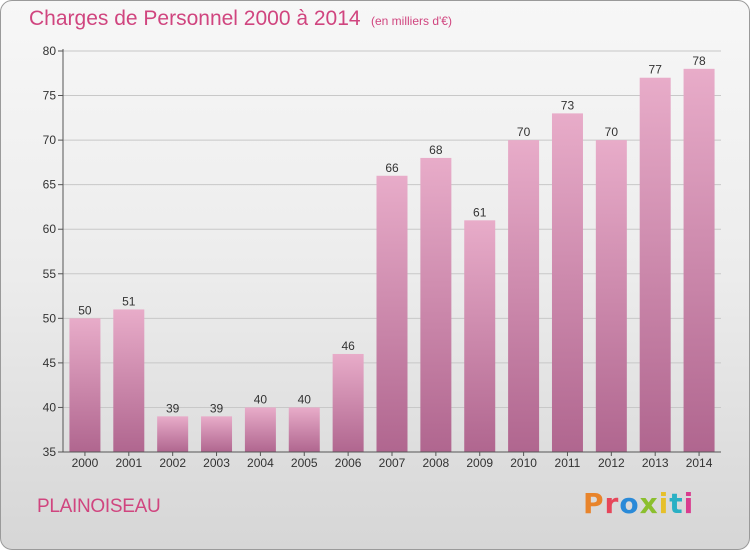  Describe the element at coordinates (649, 503) in the screenshot. I see `brand-letter: x` at that location.